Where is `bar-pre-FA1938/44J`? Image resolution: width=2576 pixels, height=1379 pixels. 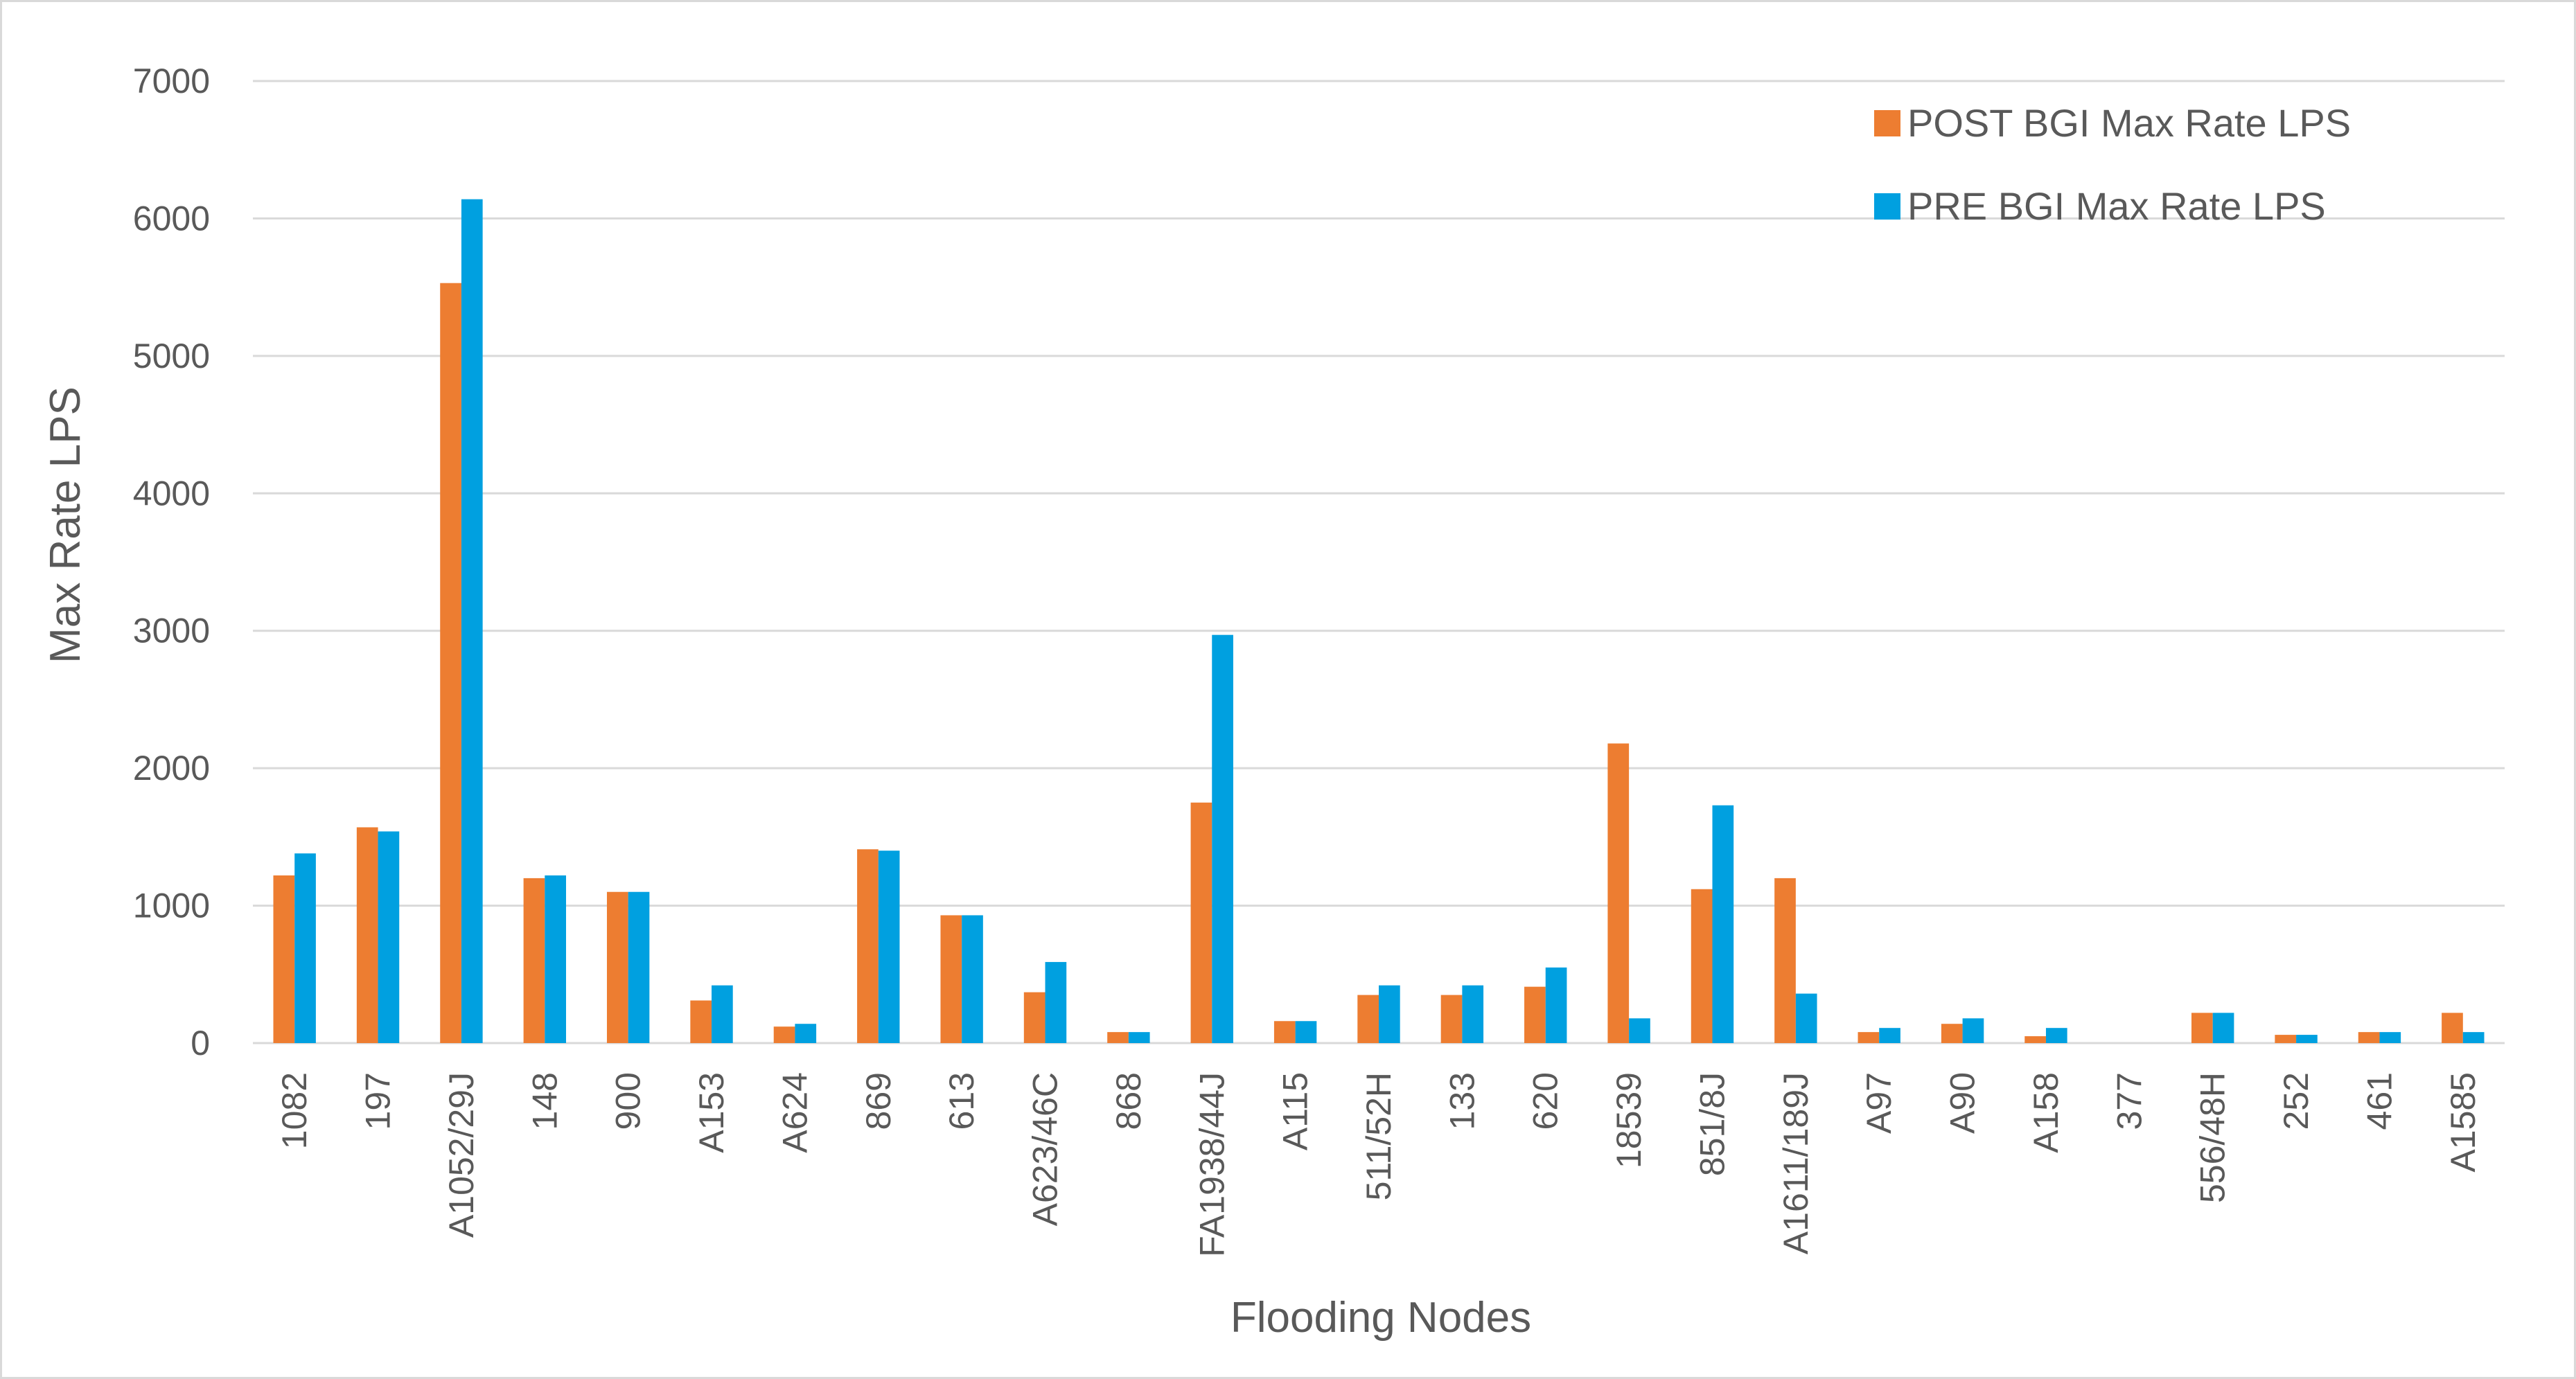
bar-pre-FA1938/44J is located at coordinates (1222, 838).